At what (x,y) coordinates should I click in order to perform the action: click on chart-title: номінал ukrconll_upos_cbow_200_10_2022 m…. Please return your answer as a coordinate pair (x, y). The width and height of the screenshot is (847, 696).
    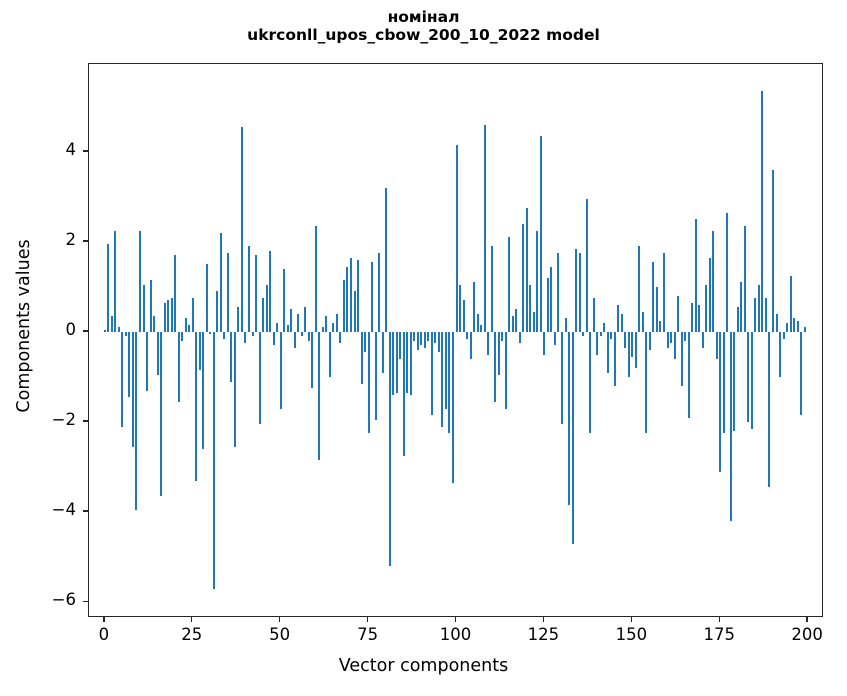
    Looking at the image, I should click on (423, 26).